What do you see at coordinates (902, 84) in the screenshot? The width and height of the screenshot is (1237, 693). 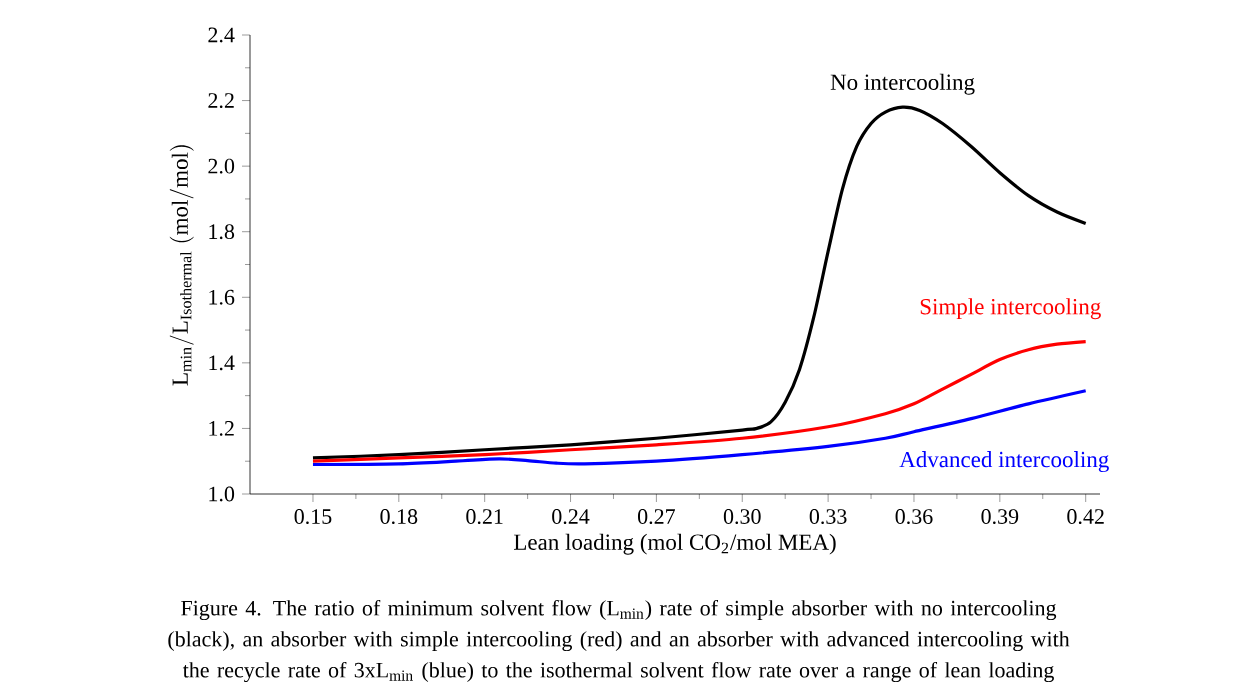 I see `series-label: No intercooling` at bounding box center [902, 84].